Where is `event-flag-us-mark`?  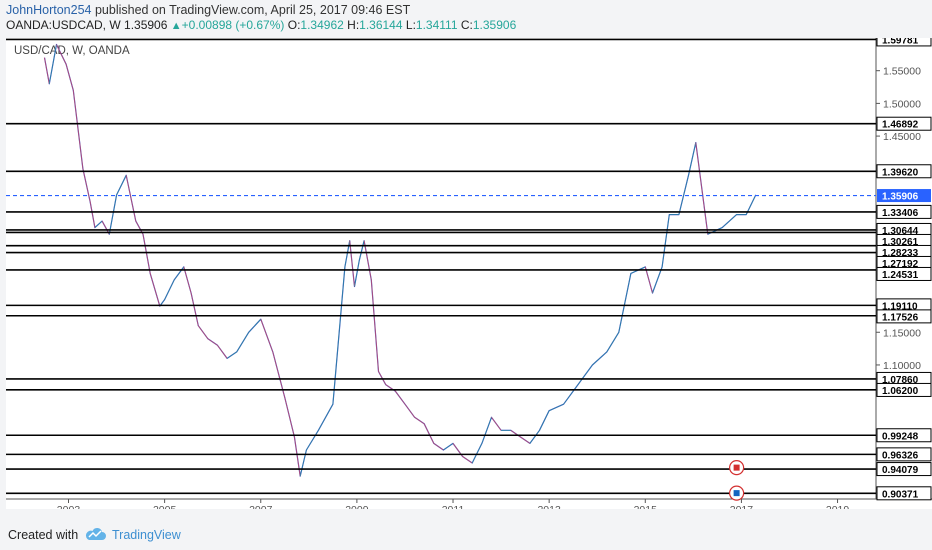 event-flag-us-mark is located at coordinates (736, 493).